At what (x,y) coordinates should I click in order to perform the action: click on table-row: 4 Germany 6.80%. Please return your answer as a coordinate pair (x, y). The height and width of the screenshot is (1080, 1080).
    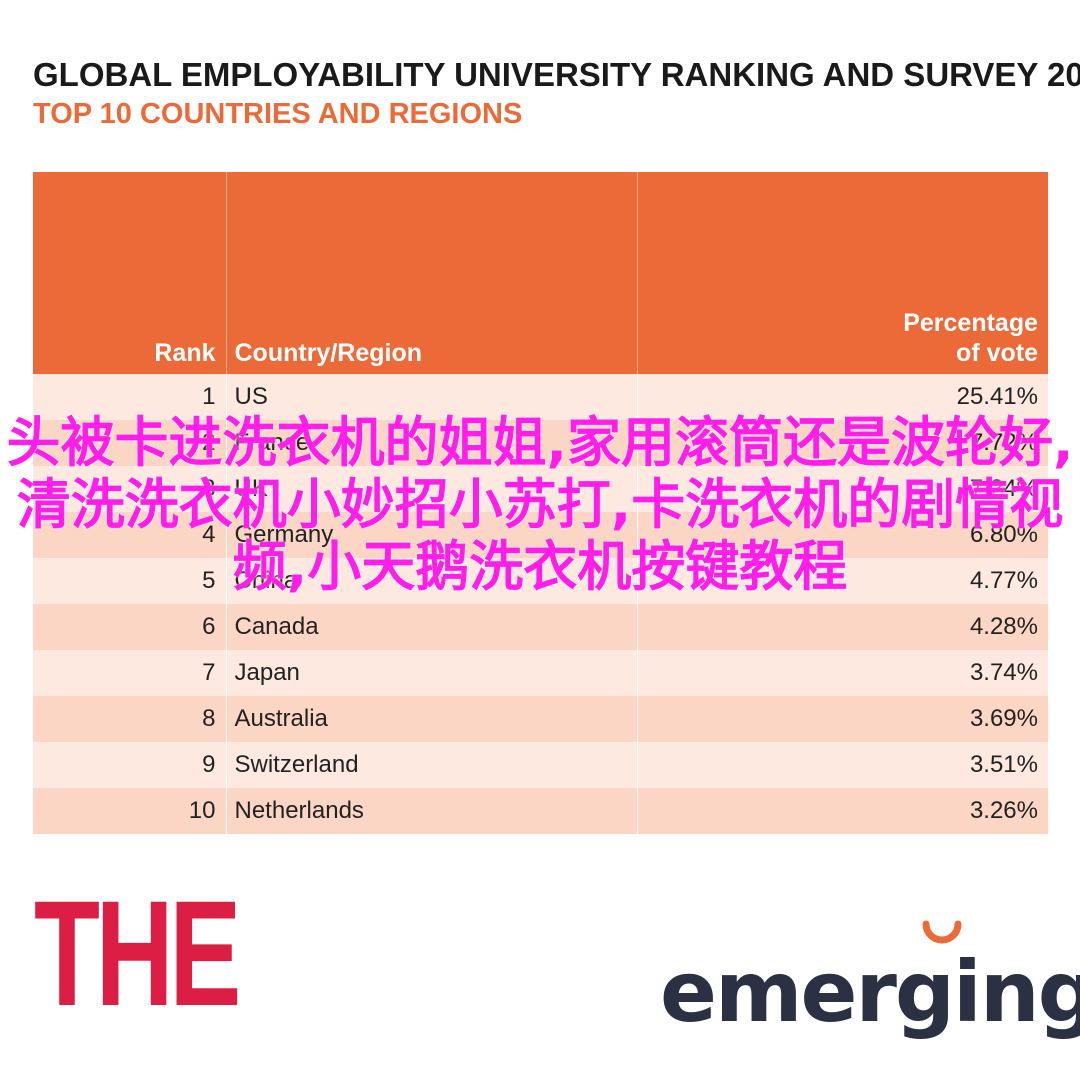
    Looking at the image, I should click on (540, 535).